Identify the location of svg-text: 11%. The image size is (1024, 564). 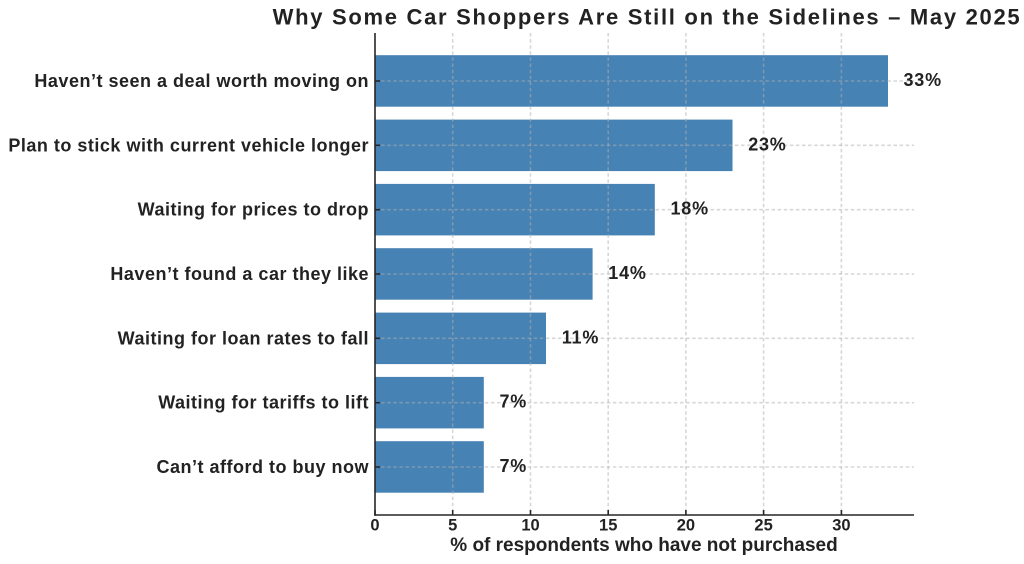
(580, 337).